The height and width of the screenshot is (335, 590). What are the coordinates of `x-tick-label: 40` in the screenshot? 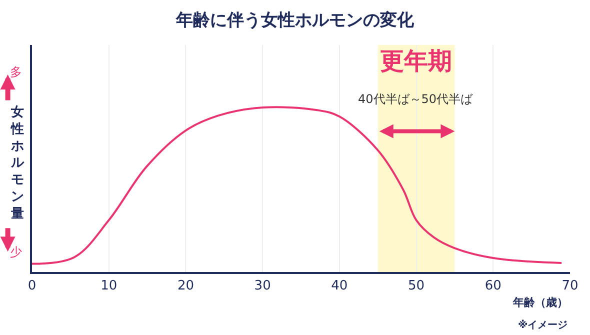 It's located at (339, 286).